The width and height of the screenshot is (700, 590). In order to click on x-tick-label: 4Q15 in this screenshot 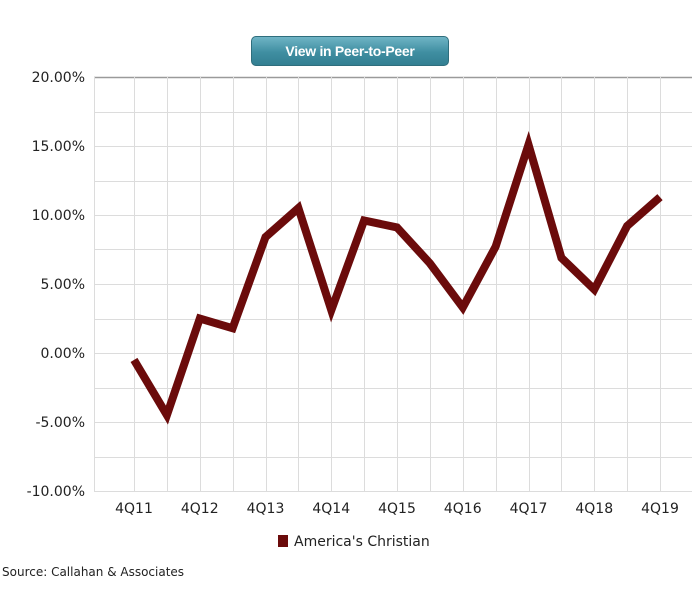, I will do `click(397, 509)`.